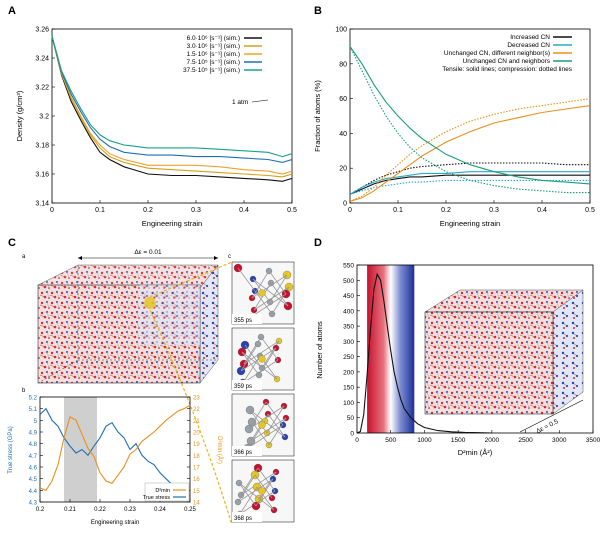 The image size is (611, 538). What do you see at coordinates (190, 510) in the screenshot?
I see `c-xtick-label: 0.25` at bounding box center [190, 510].